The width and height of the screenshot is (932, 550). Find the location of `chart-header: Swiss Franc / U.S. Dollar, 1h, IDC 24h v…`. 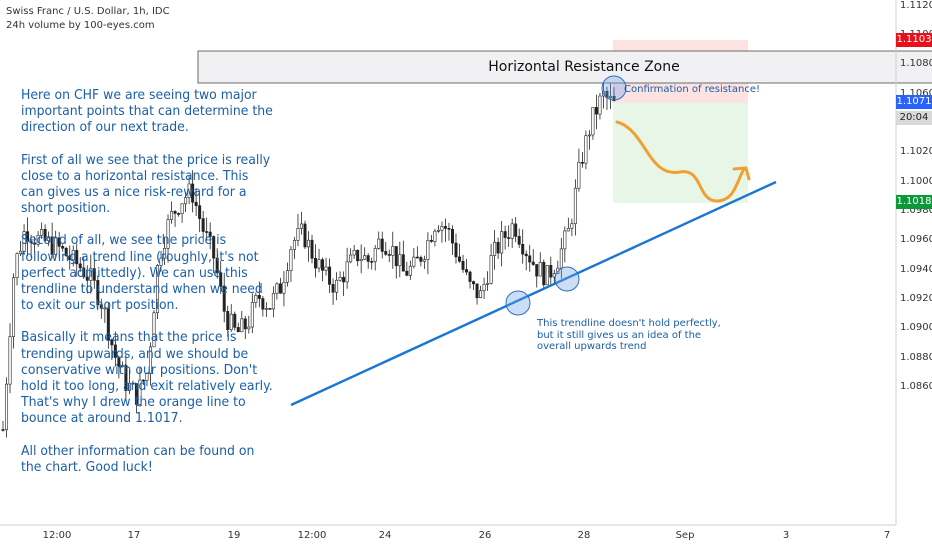

chart-header: Swiss Franc / U.S. Dollar, 1h, IDC 24h v… is located at coordinates (88, 19).